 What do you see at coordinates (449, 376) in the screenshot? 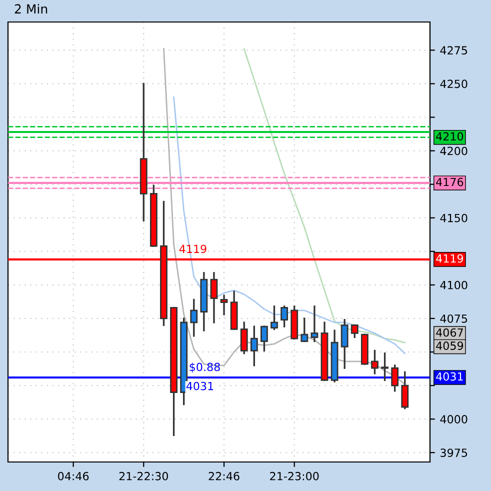
I see `ref-line-label: 4031` at bounding box center [449, 376].